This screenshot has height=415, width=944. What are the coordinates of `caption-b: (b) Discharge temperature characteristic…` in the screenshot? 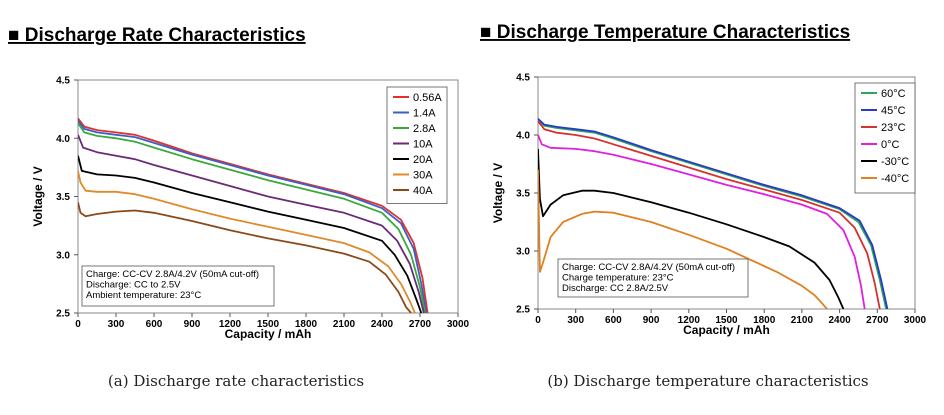 It's located at (708, 381).